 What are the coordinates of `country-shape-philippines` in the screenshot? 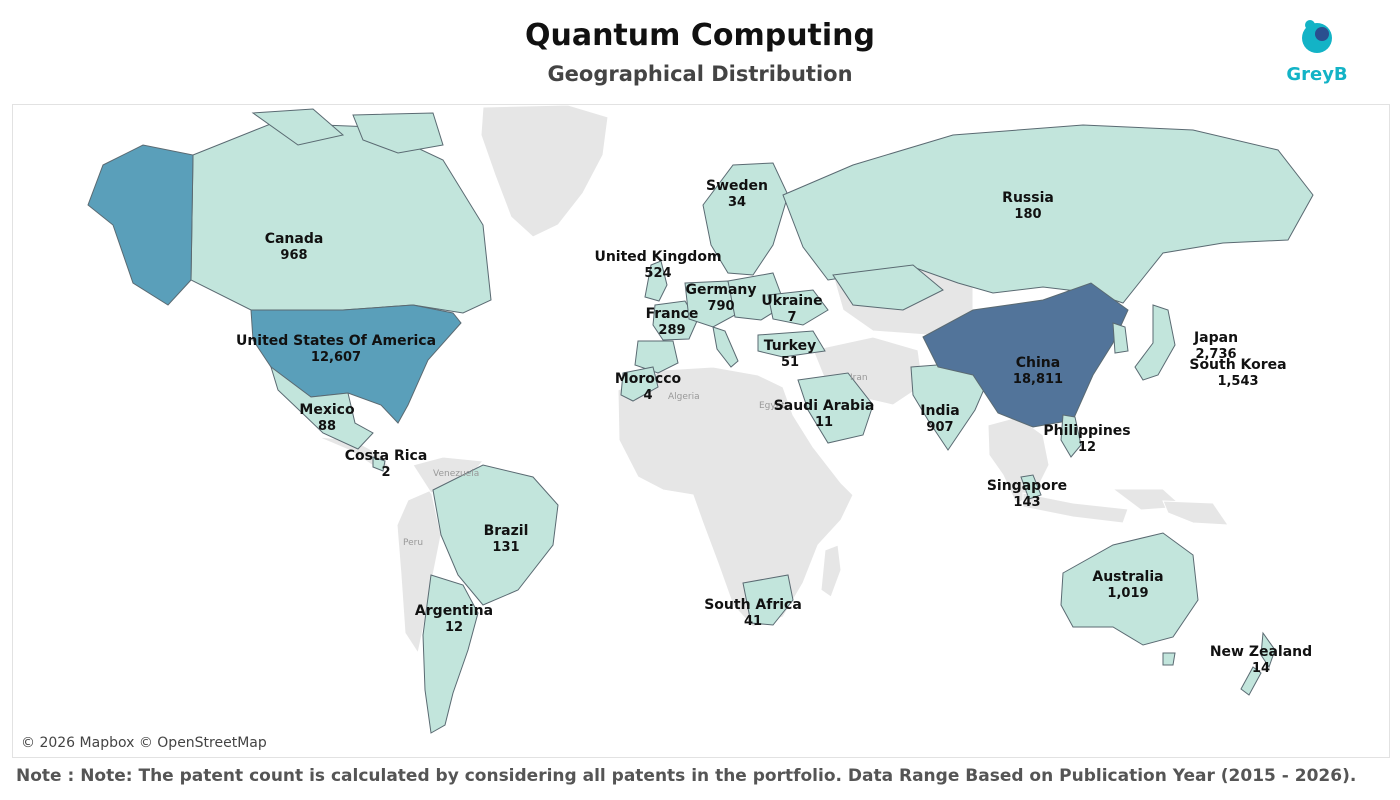 It's located at (1071, 436).